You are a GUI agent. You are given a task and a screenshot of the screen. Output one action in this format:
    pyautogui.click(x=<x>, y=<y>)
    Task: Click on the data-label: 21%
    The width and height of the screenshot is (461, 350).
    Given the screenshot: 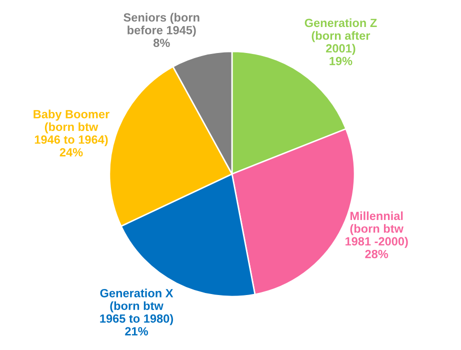 What is the action you would take?
    pyautogui.click(x=136, y=331)
    